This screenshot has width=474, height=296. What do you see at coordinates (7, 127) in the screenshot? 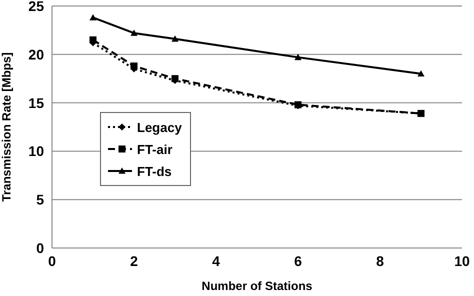
I see `y-axis-title: Transmission Rate [Mbps]` at bounding box center [7, 127].